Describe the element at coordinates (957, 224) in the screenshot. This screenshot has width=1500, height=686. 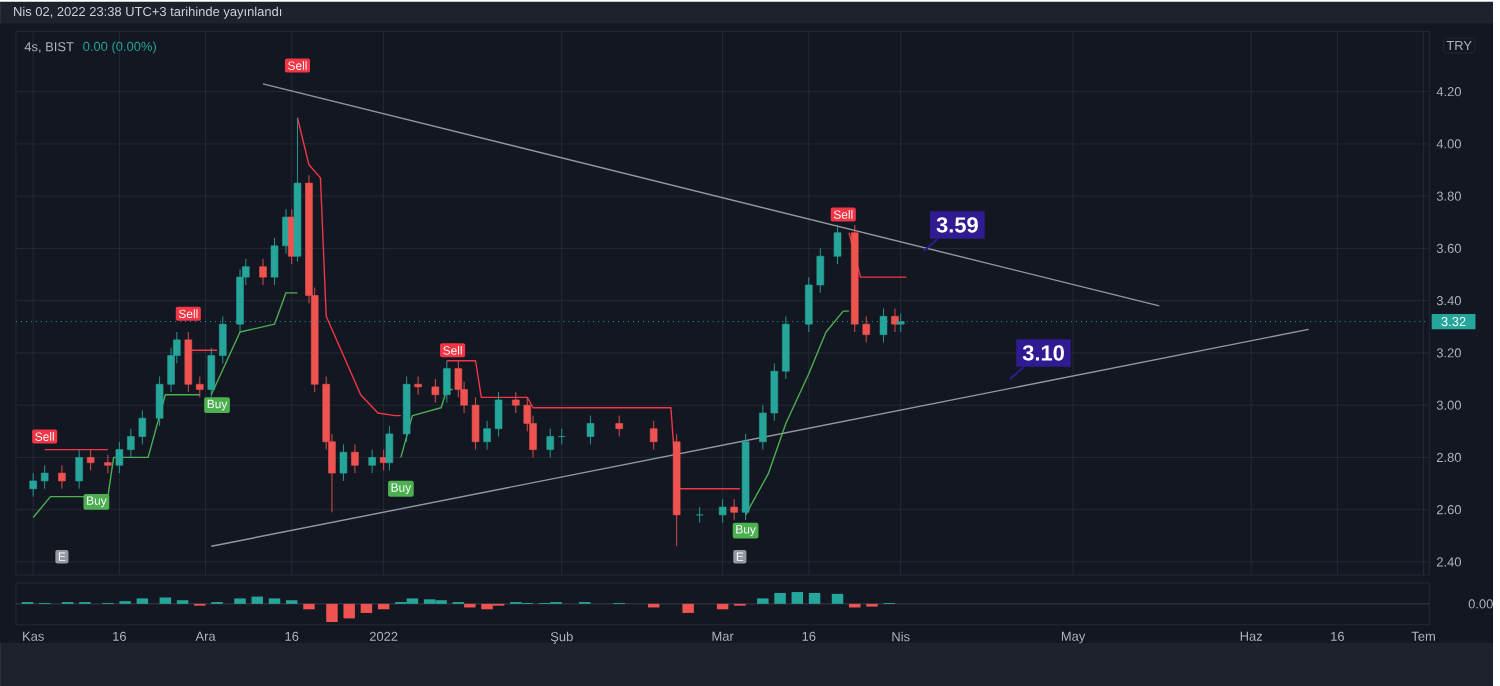
I see `annotation: 3.59` at that location.